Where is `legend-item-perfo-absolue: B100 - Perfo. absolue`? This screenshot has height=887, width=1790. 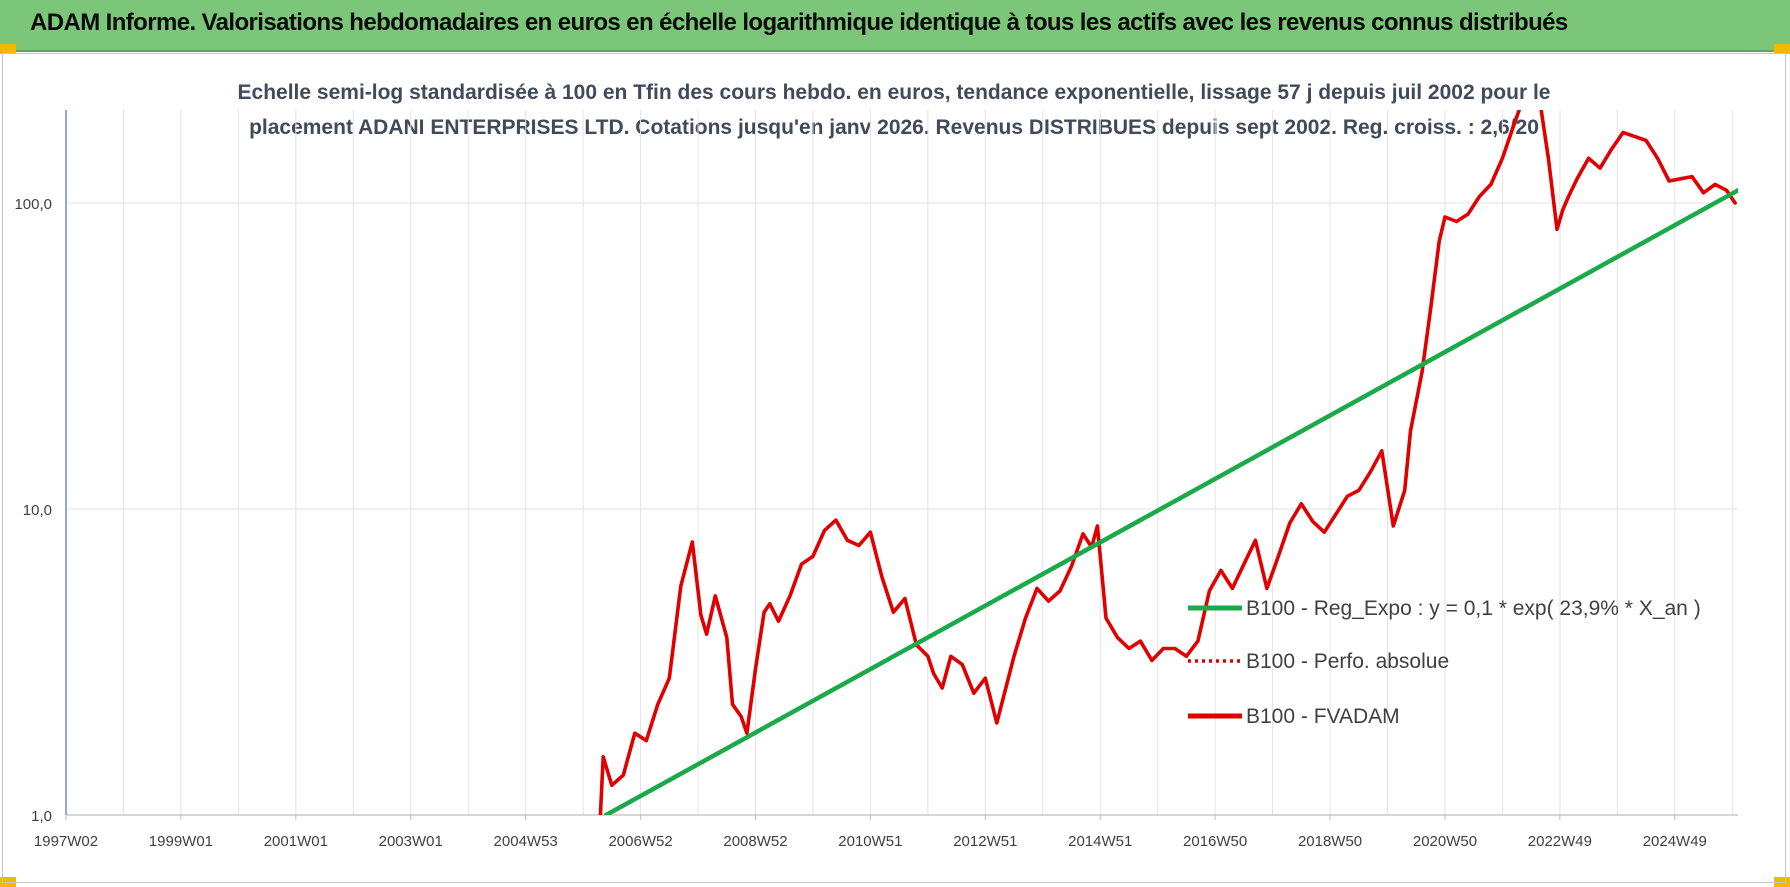 legend-item-perfo-absolue: B100 - Perfo. absolue is located at coordinates (1318, 661).